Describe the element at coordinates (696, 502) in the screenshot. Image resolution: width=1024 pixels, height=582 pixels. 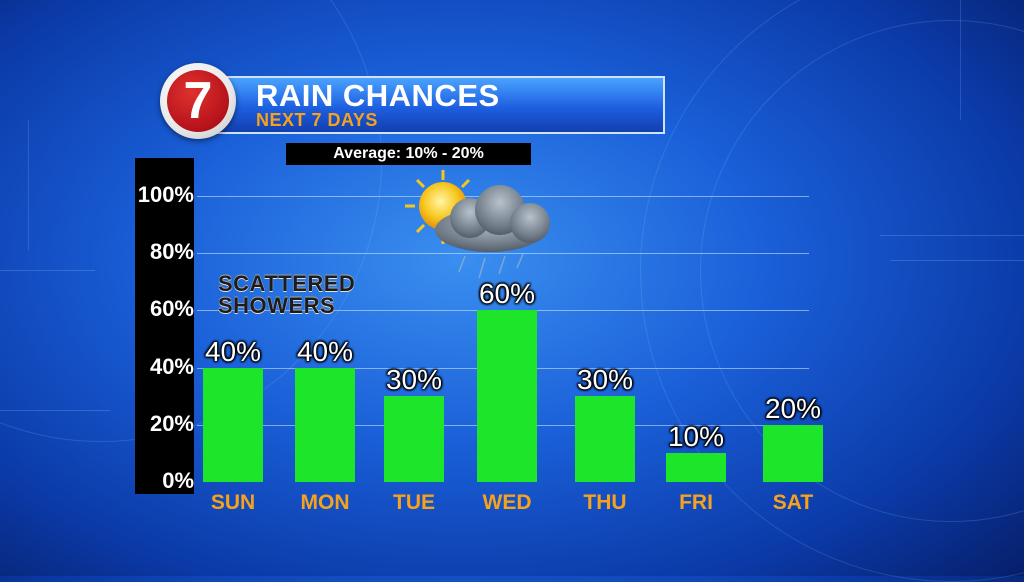
I see `x-tick-label: FRI` at that location.